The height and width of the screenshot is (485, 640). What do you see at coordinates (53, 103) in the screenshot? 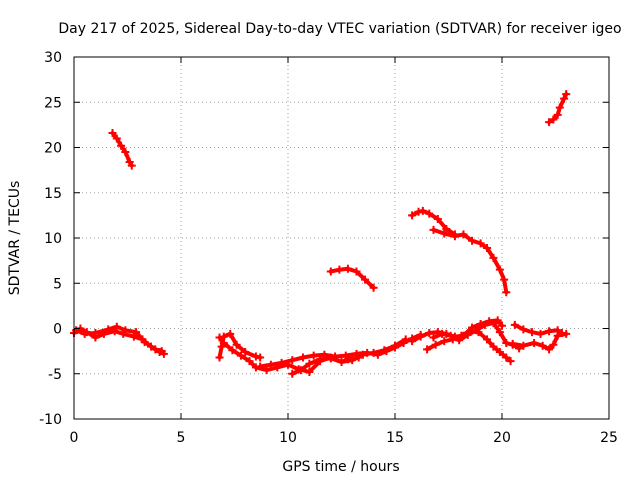
I see `y-tick-label: 25` at bounding box center [53, 103].